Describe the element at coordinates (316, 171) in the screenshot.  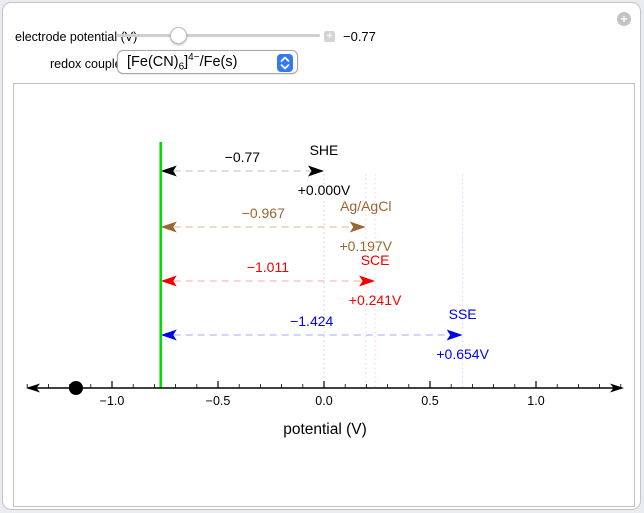
I see `ref-arrowhead-right-SHE` at that location.